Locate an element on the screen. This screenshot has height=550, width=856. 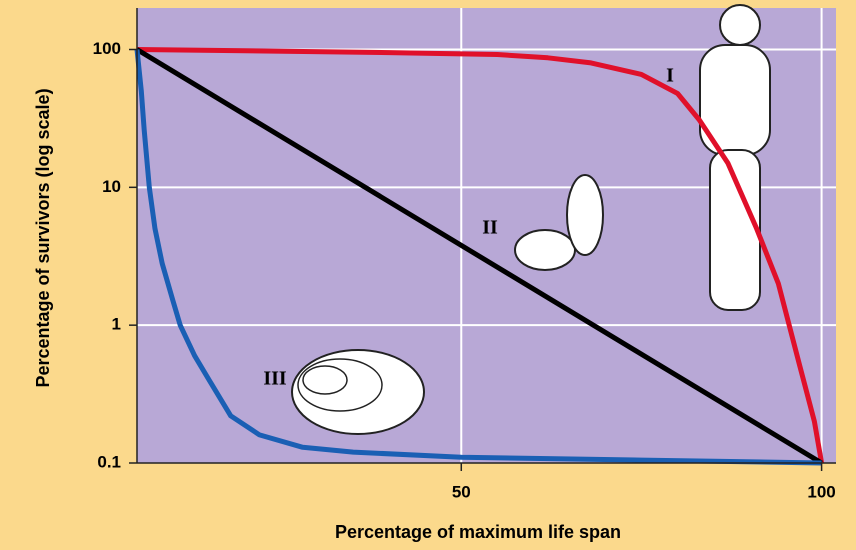
x-axis-label: Percentage of maximum life span is located at coordinates (478, 532).